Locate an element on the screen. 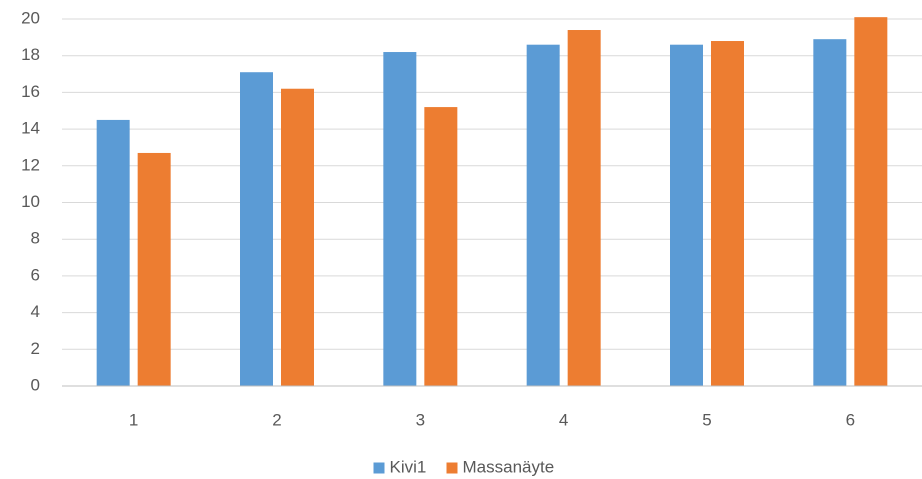 The image size is (922, 479). y-tick-label: 0 is located at coordinates (35, 384).